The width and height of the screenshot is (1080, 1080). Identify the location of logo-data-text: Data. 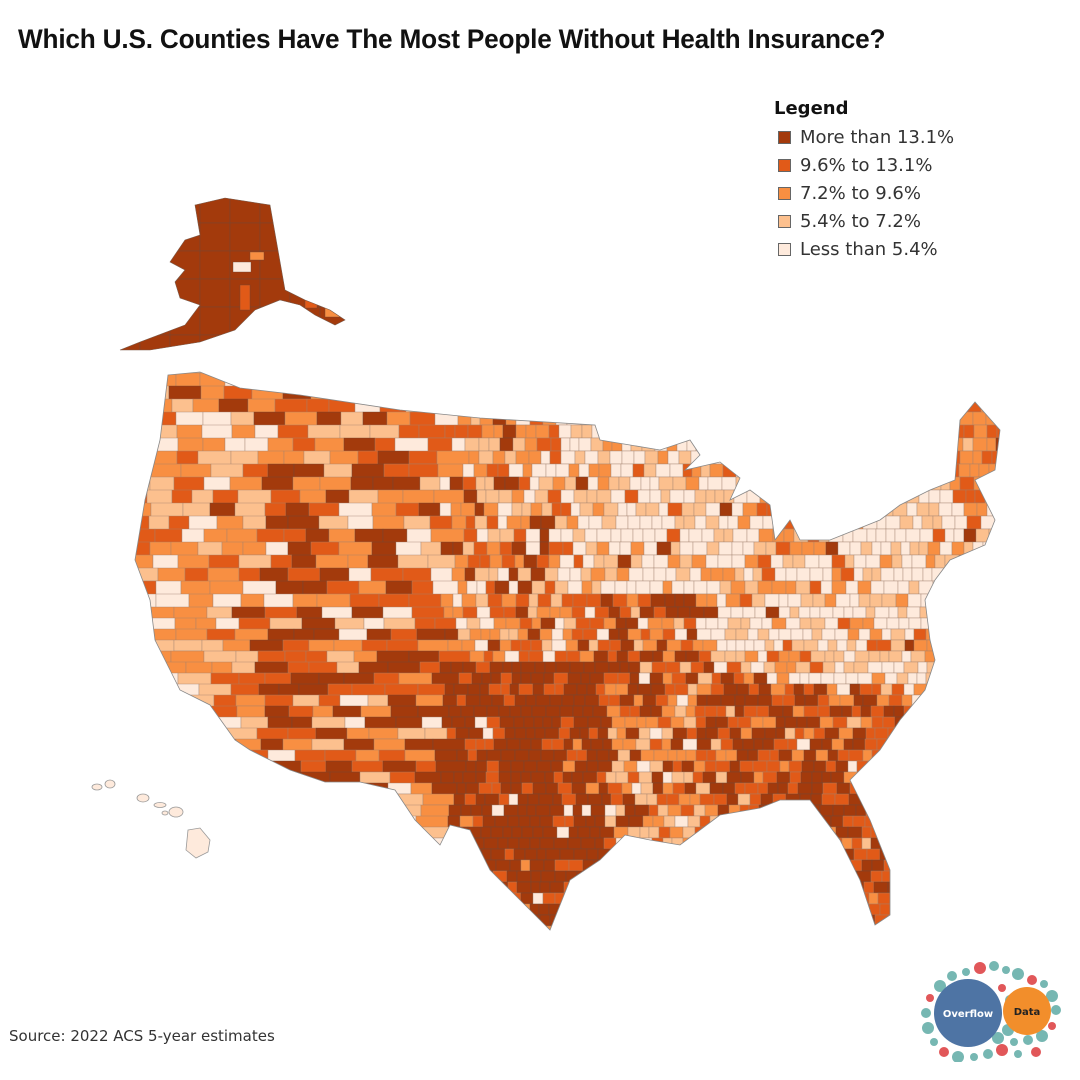
(1027, 1012).